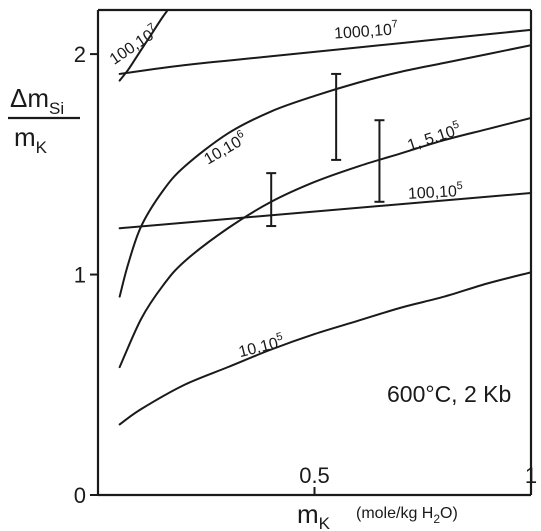  What do you see at coordinates (261, 346) in the screenshot?
I see `series-label-10-10: 10,105` at bounding box center [261, 346].